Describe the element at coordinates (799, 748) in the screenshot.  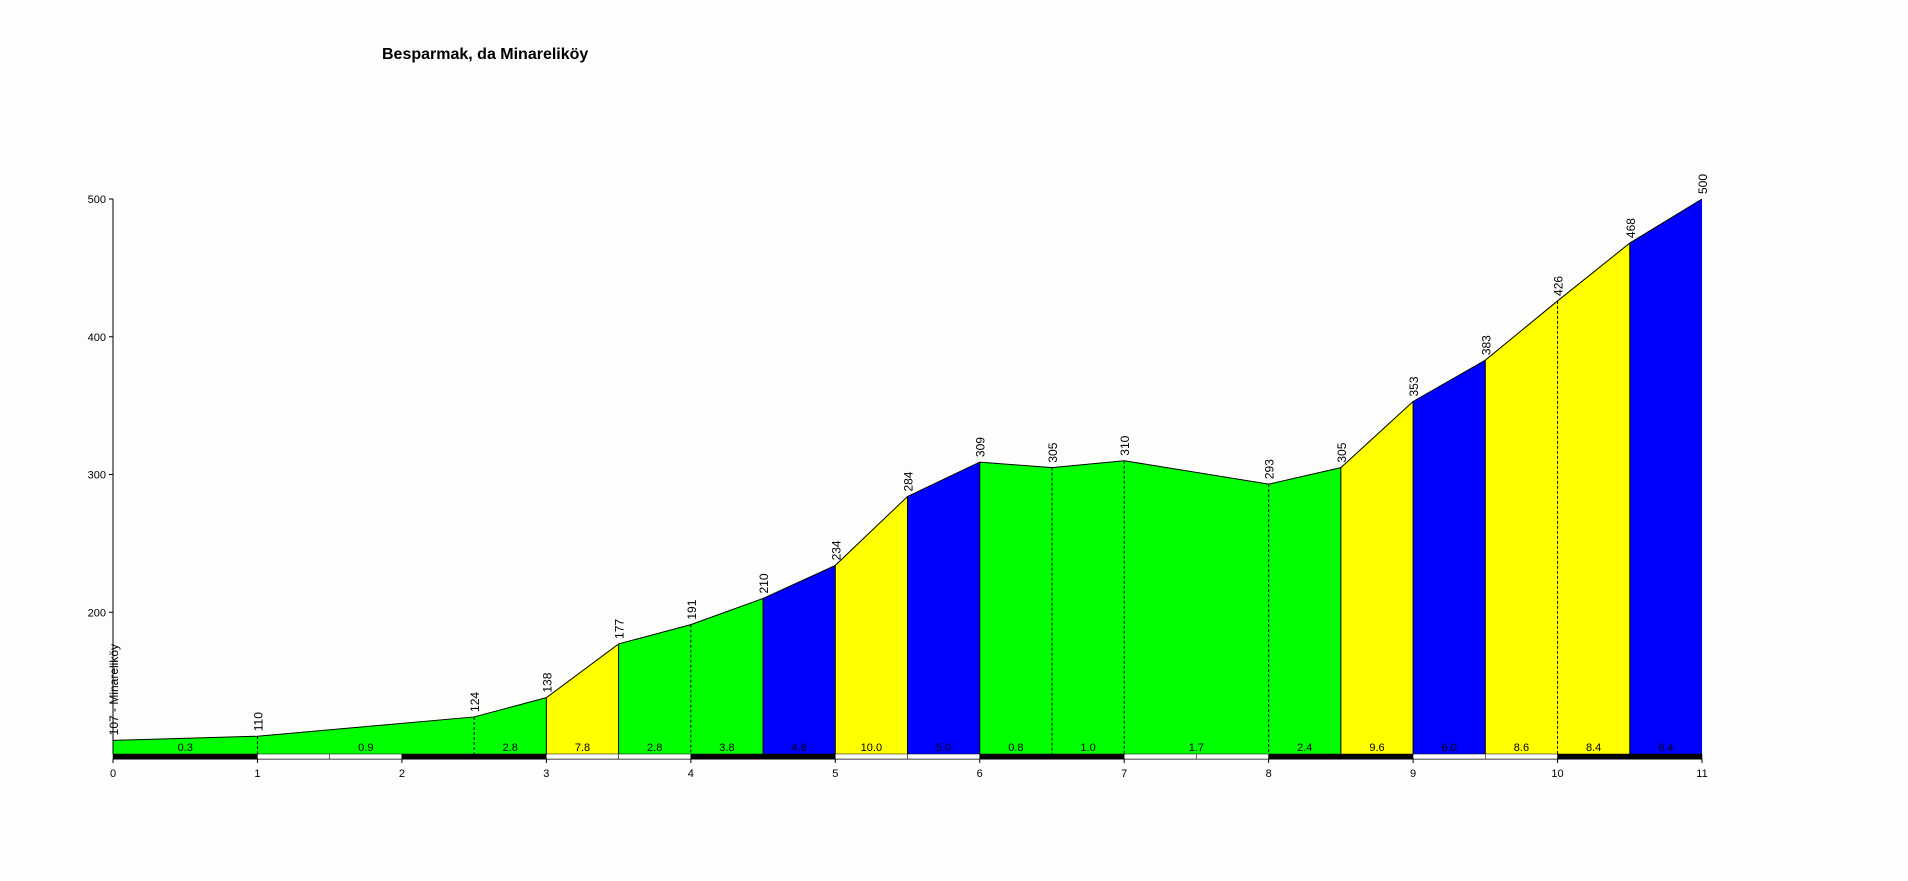
I see `grade-label-6: 4.8` at that location.